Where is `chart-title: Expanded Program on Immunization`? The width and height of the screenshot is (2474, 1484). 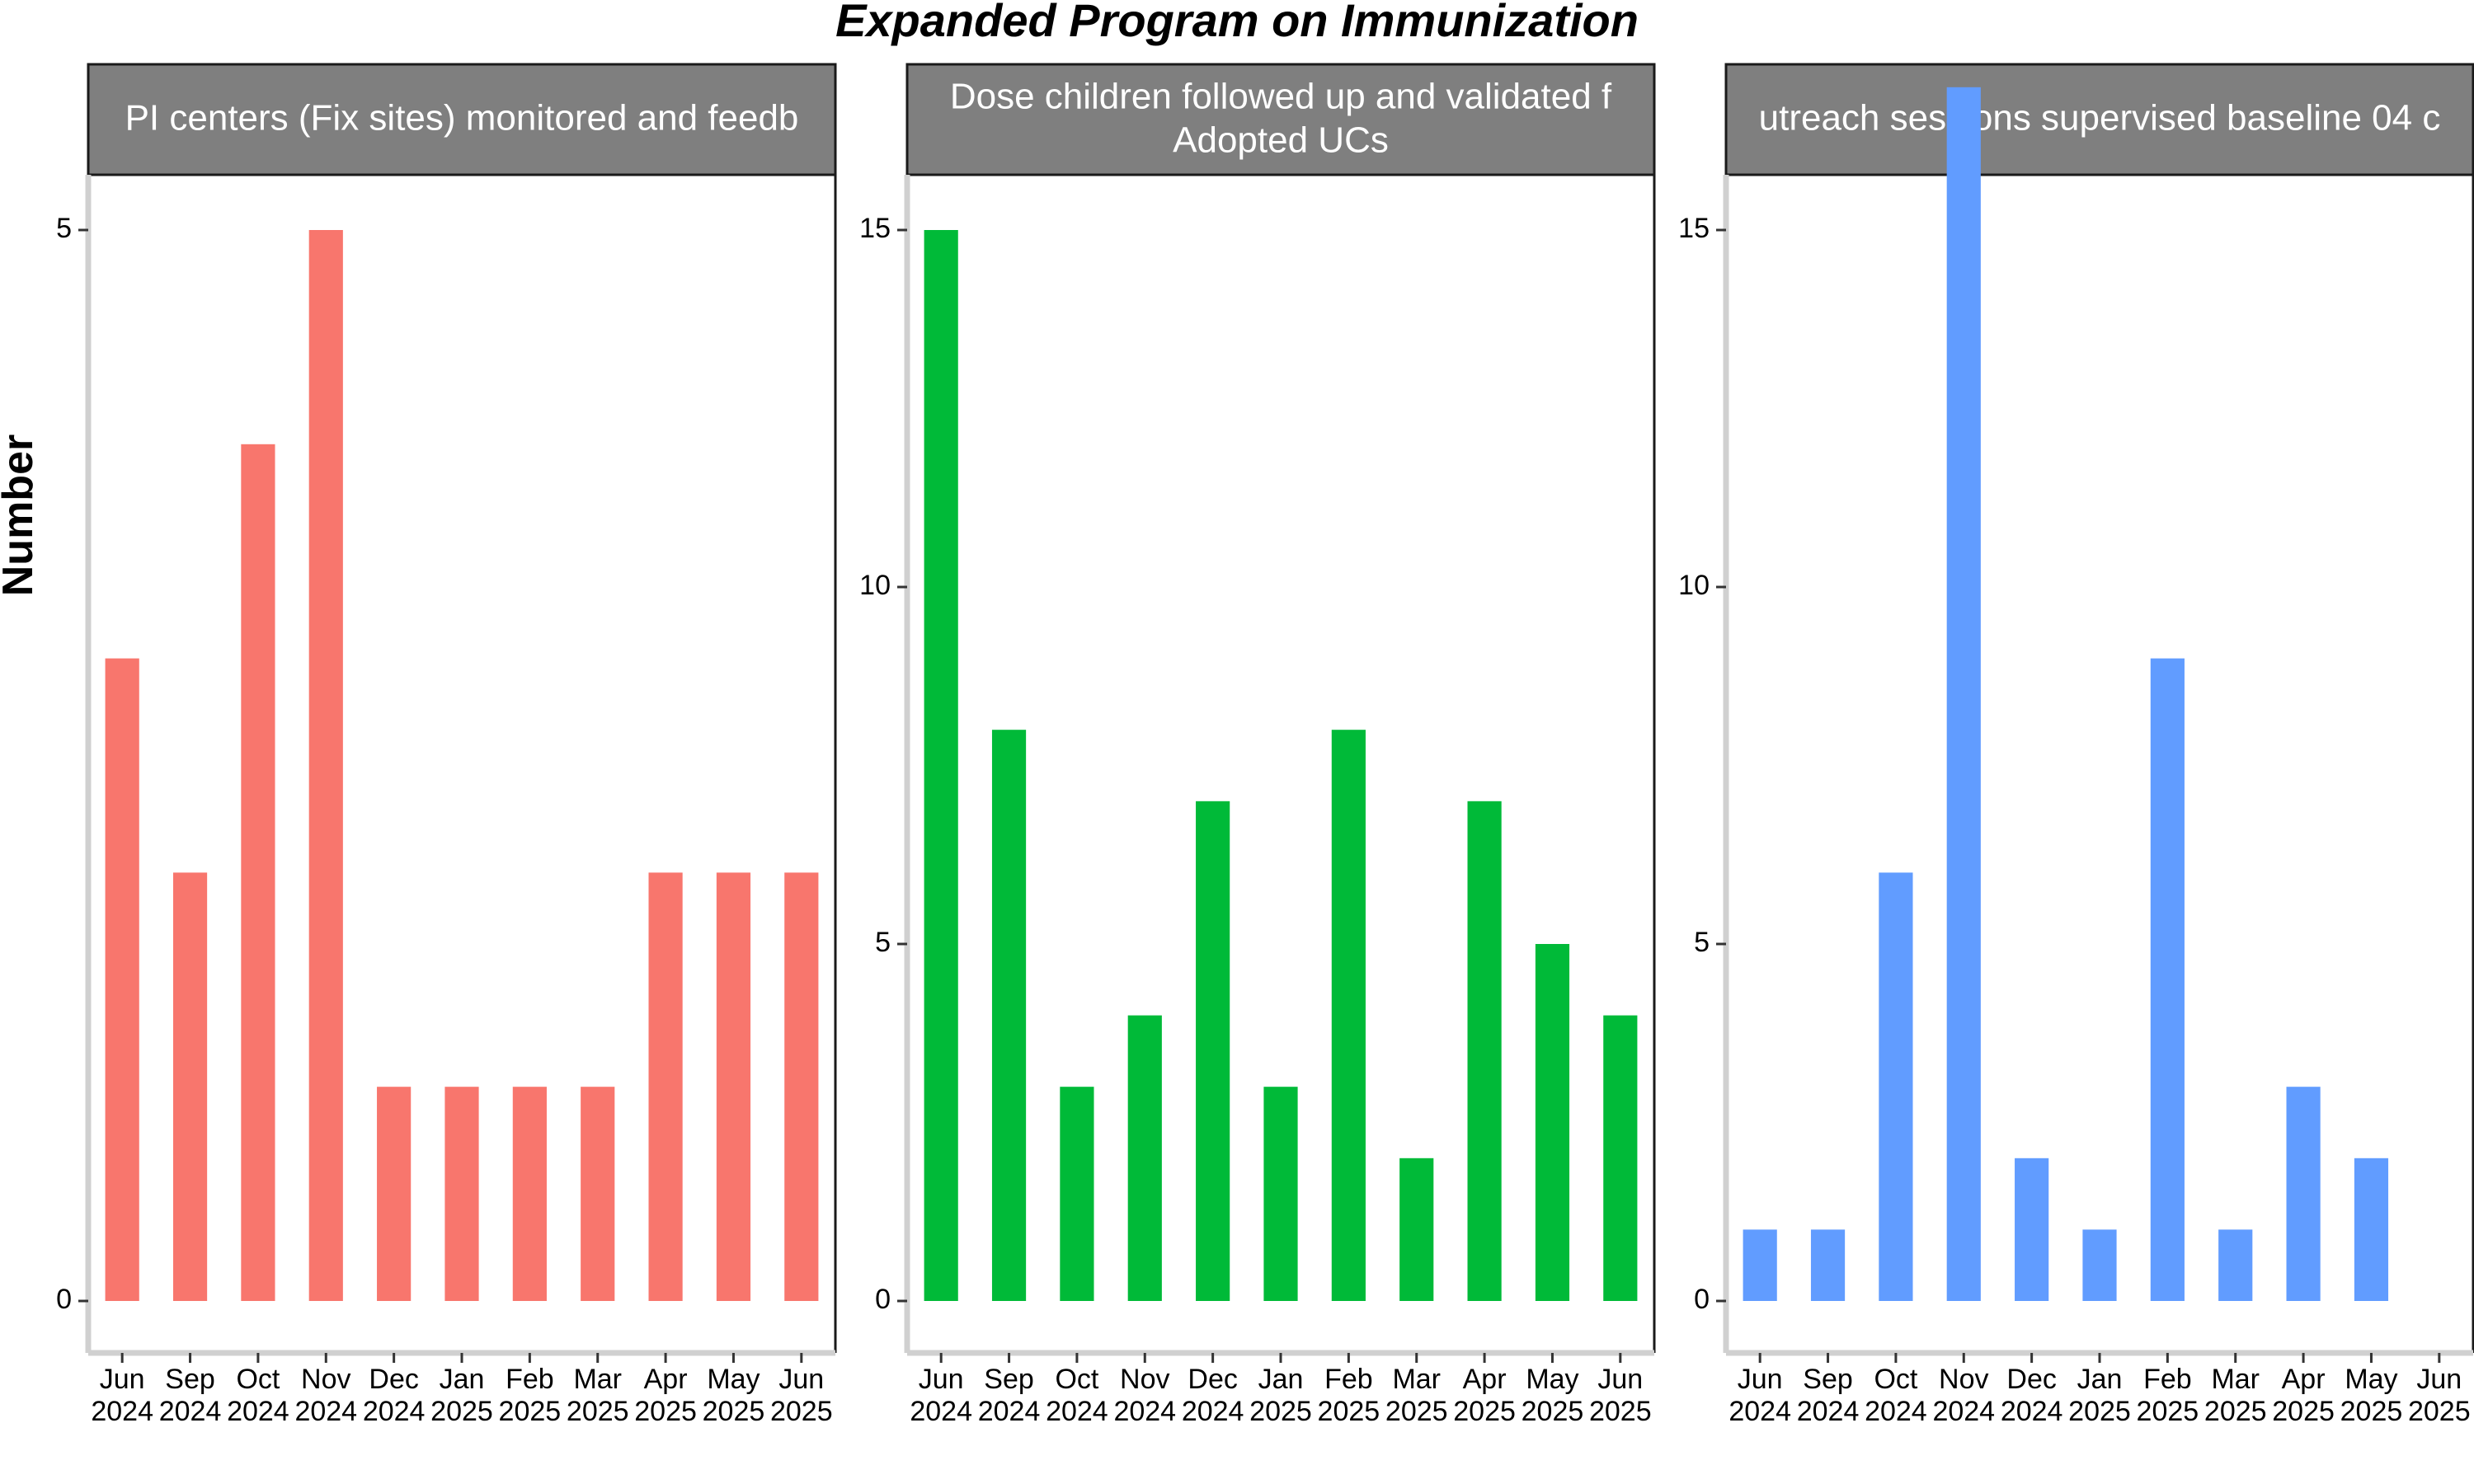
chart-title: Expanded Program on Immunization is located at coordinates (1237, 23).